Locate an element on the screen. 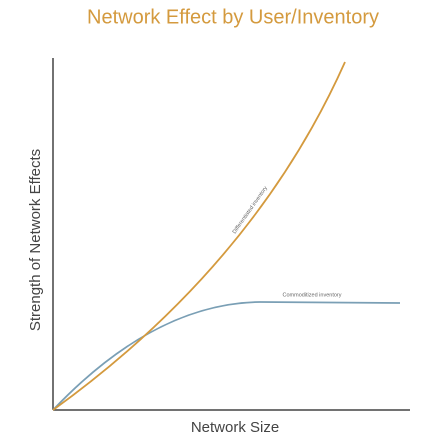 The height and width of the screenshot is (444, 425). curve-label: Commoditized inventory is located at coordinates (312, 295).